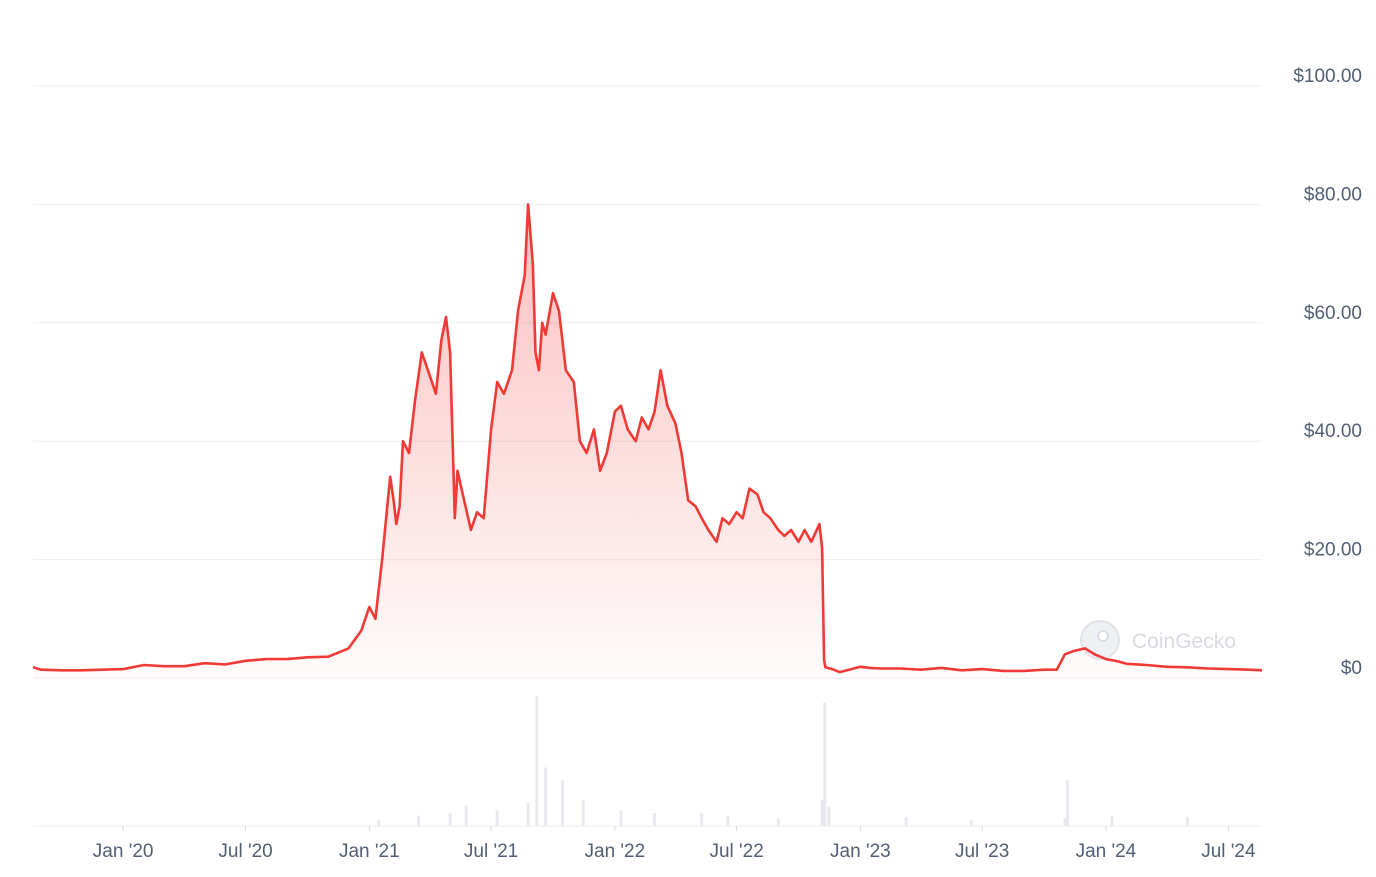 This screenshot has height=877, width=1376. I want to click on y-tick-label: $20.00, so click(1333, 550).